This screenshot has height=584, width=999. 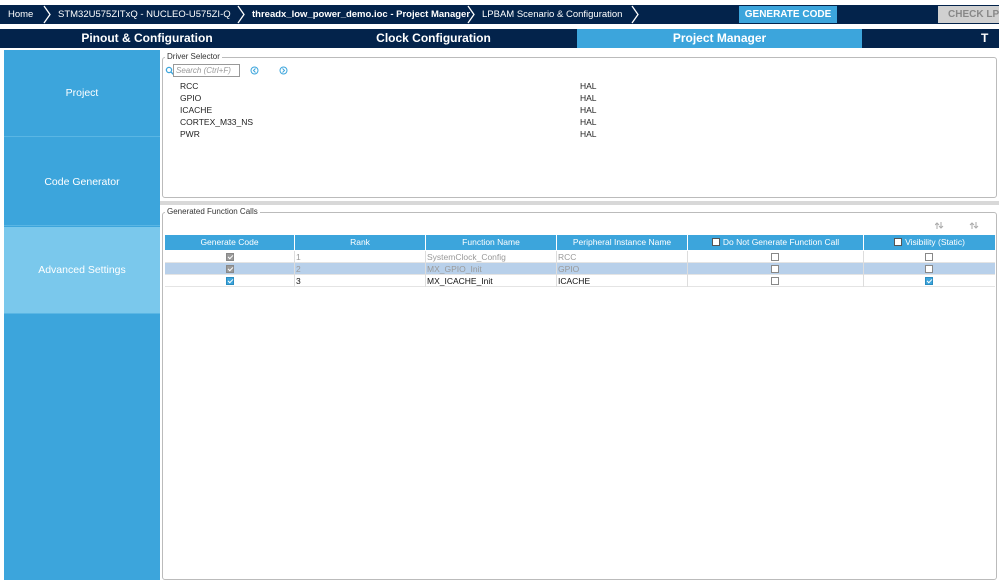 What do you see at coordinates (719, 38) in the screenshot?
I see `tab: Project Manager` at bounding box center [719, 38].